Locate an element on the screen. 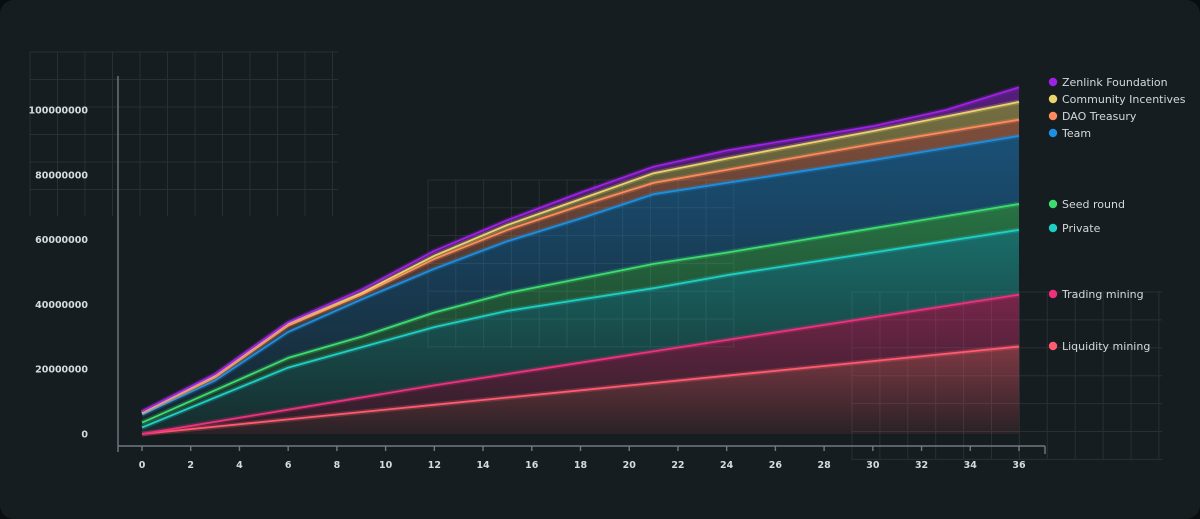 This screenshot has width=1200, height=519. x-tick-label: 2 is located at coordinates (190, 465).